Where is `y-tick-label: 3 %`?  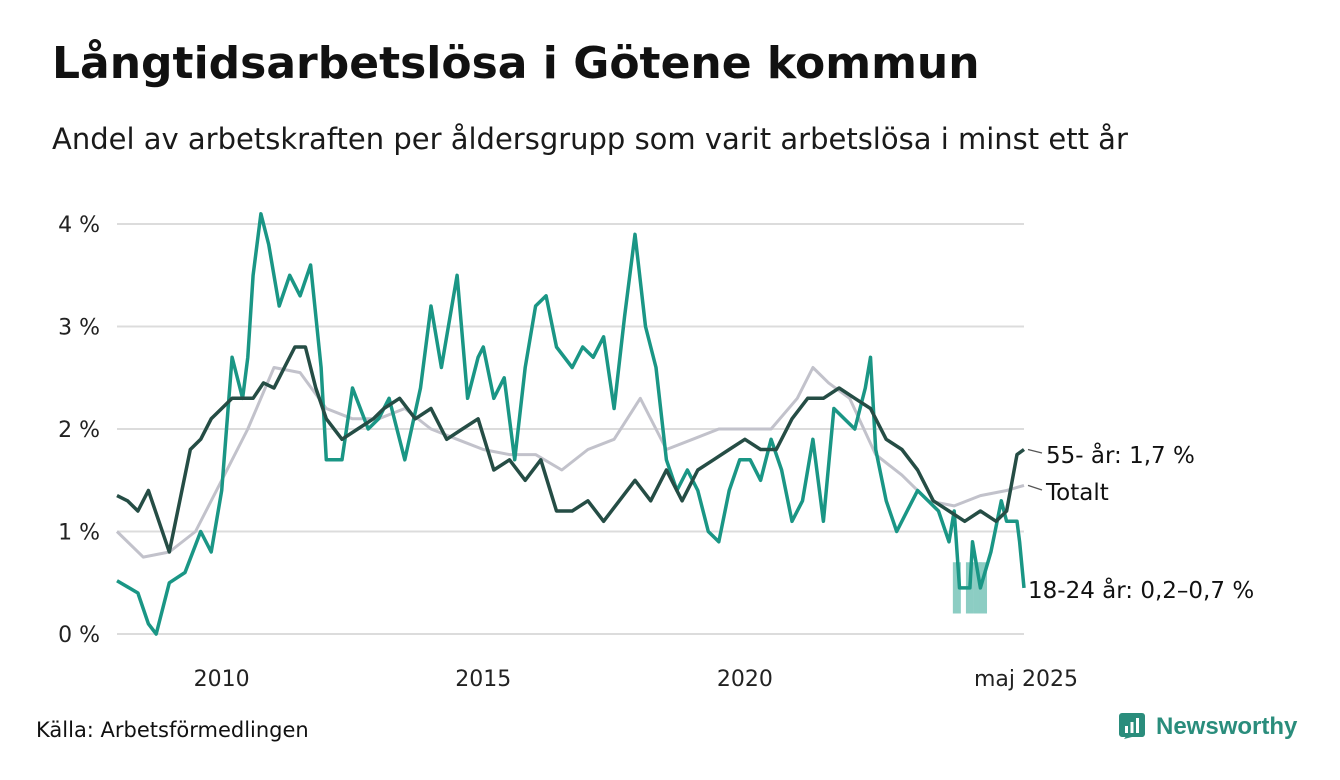
y-tick-label: 3 % is located at coordinates (79, 328).